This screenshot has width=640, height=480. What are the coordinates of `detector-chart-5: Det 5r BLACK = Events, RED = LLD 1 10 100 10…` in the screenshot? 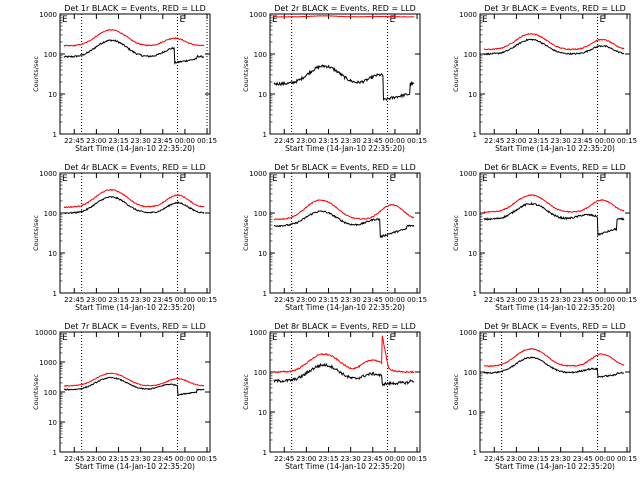 It's located at (334, 237).